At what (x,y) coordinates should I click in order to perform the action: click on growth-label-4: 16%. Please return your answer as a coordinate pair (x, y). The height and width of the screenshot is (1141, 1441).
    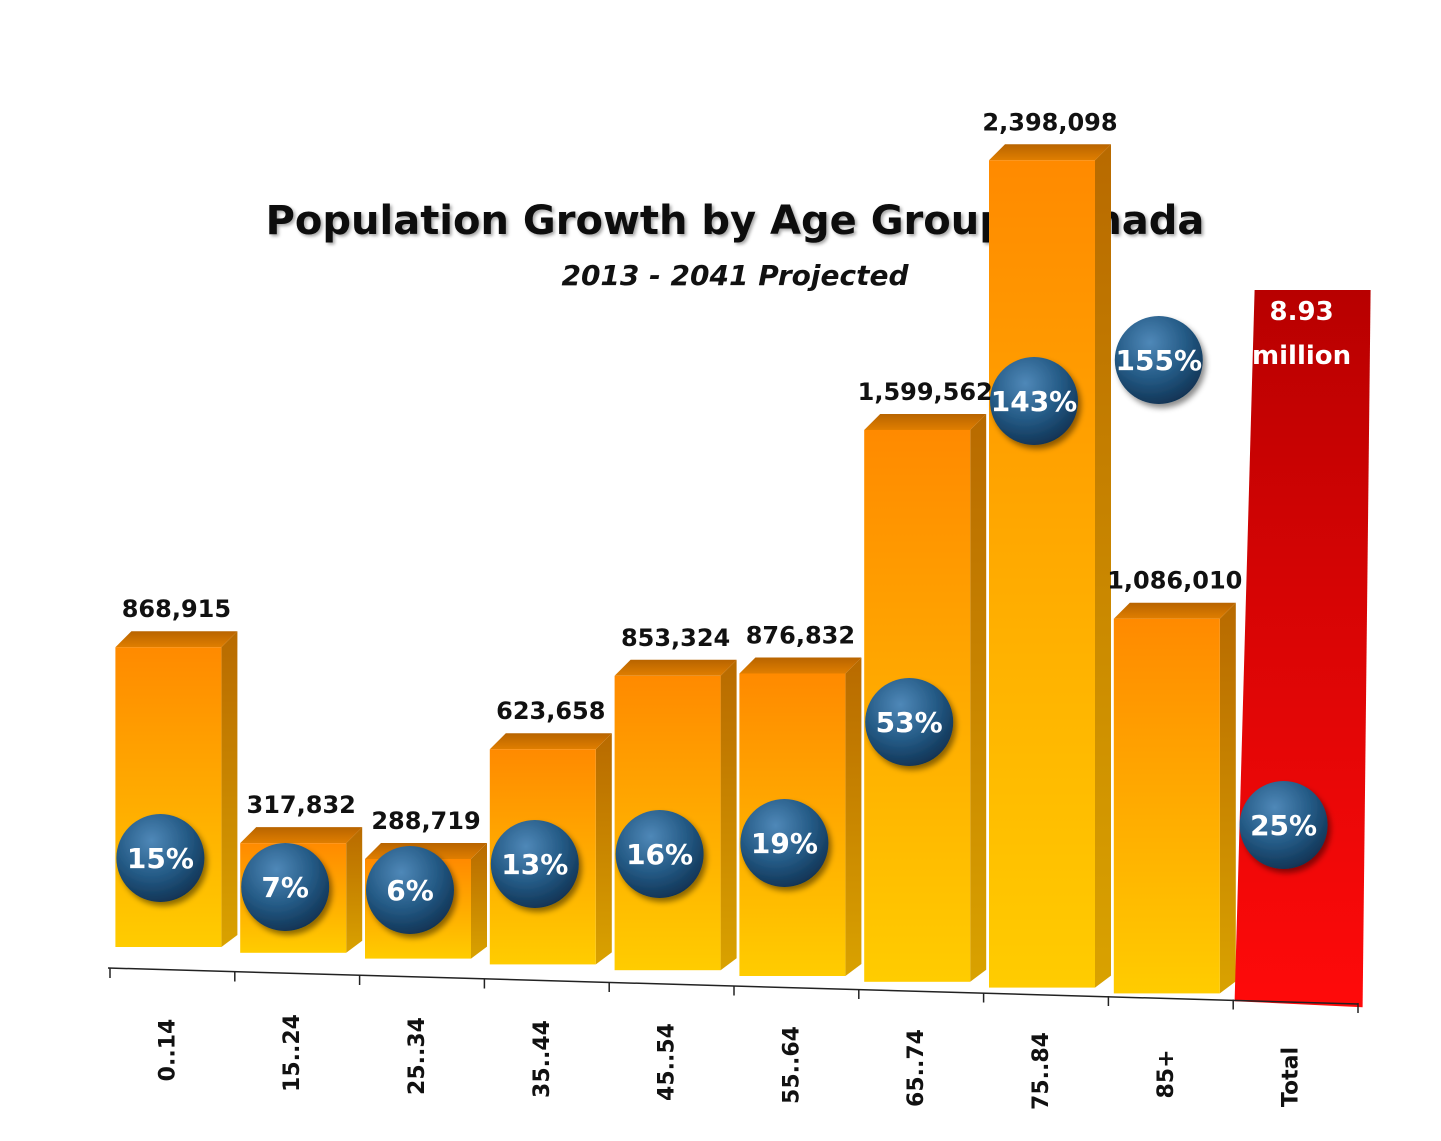
    Looking at the image, I should click on (659, 854).